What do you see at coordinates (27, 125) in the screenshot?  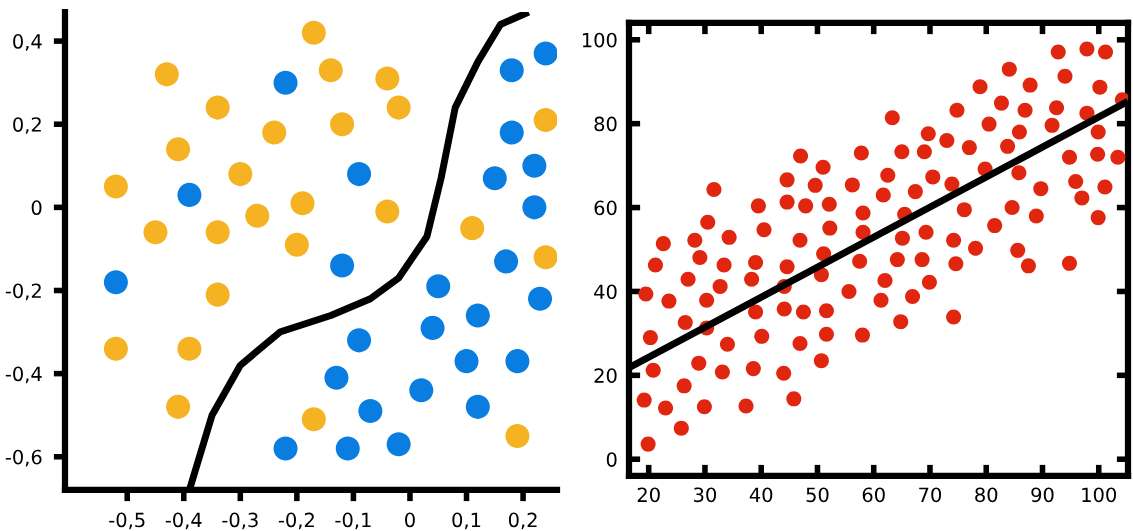 I see `y-tick-label: 0,2` at bounding box center [27, 125].